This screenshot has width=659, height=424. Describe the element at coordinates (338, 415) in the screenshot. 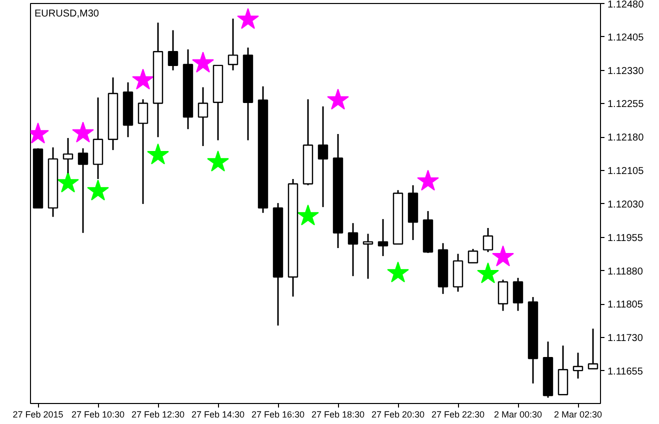

I see `x-tick-label: 27 Feb 18:30` at that location.